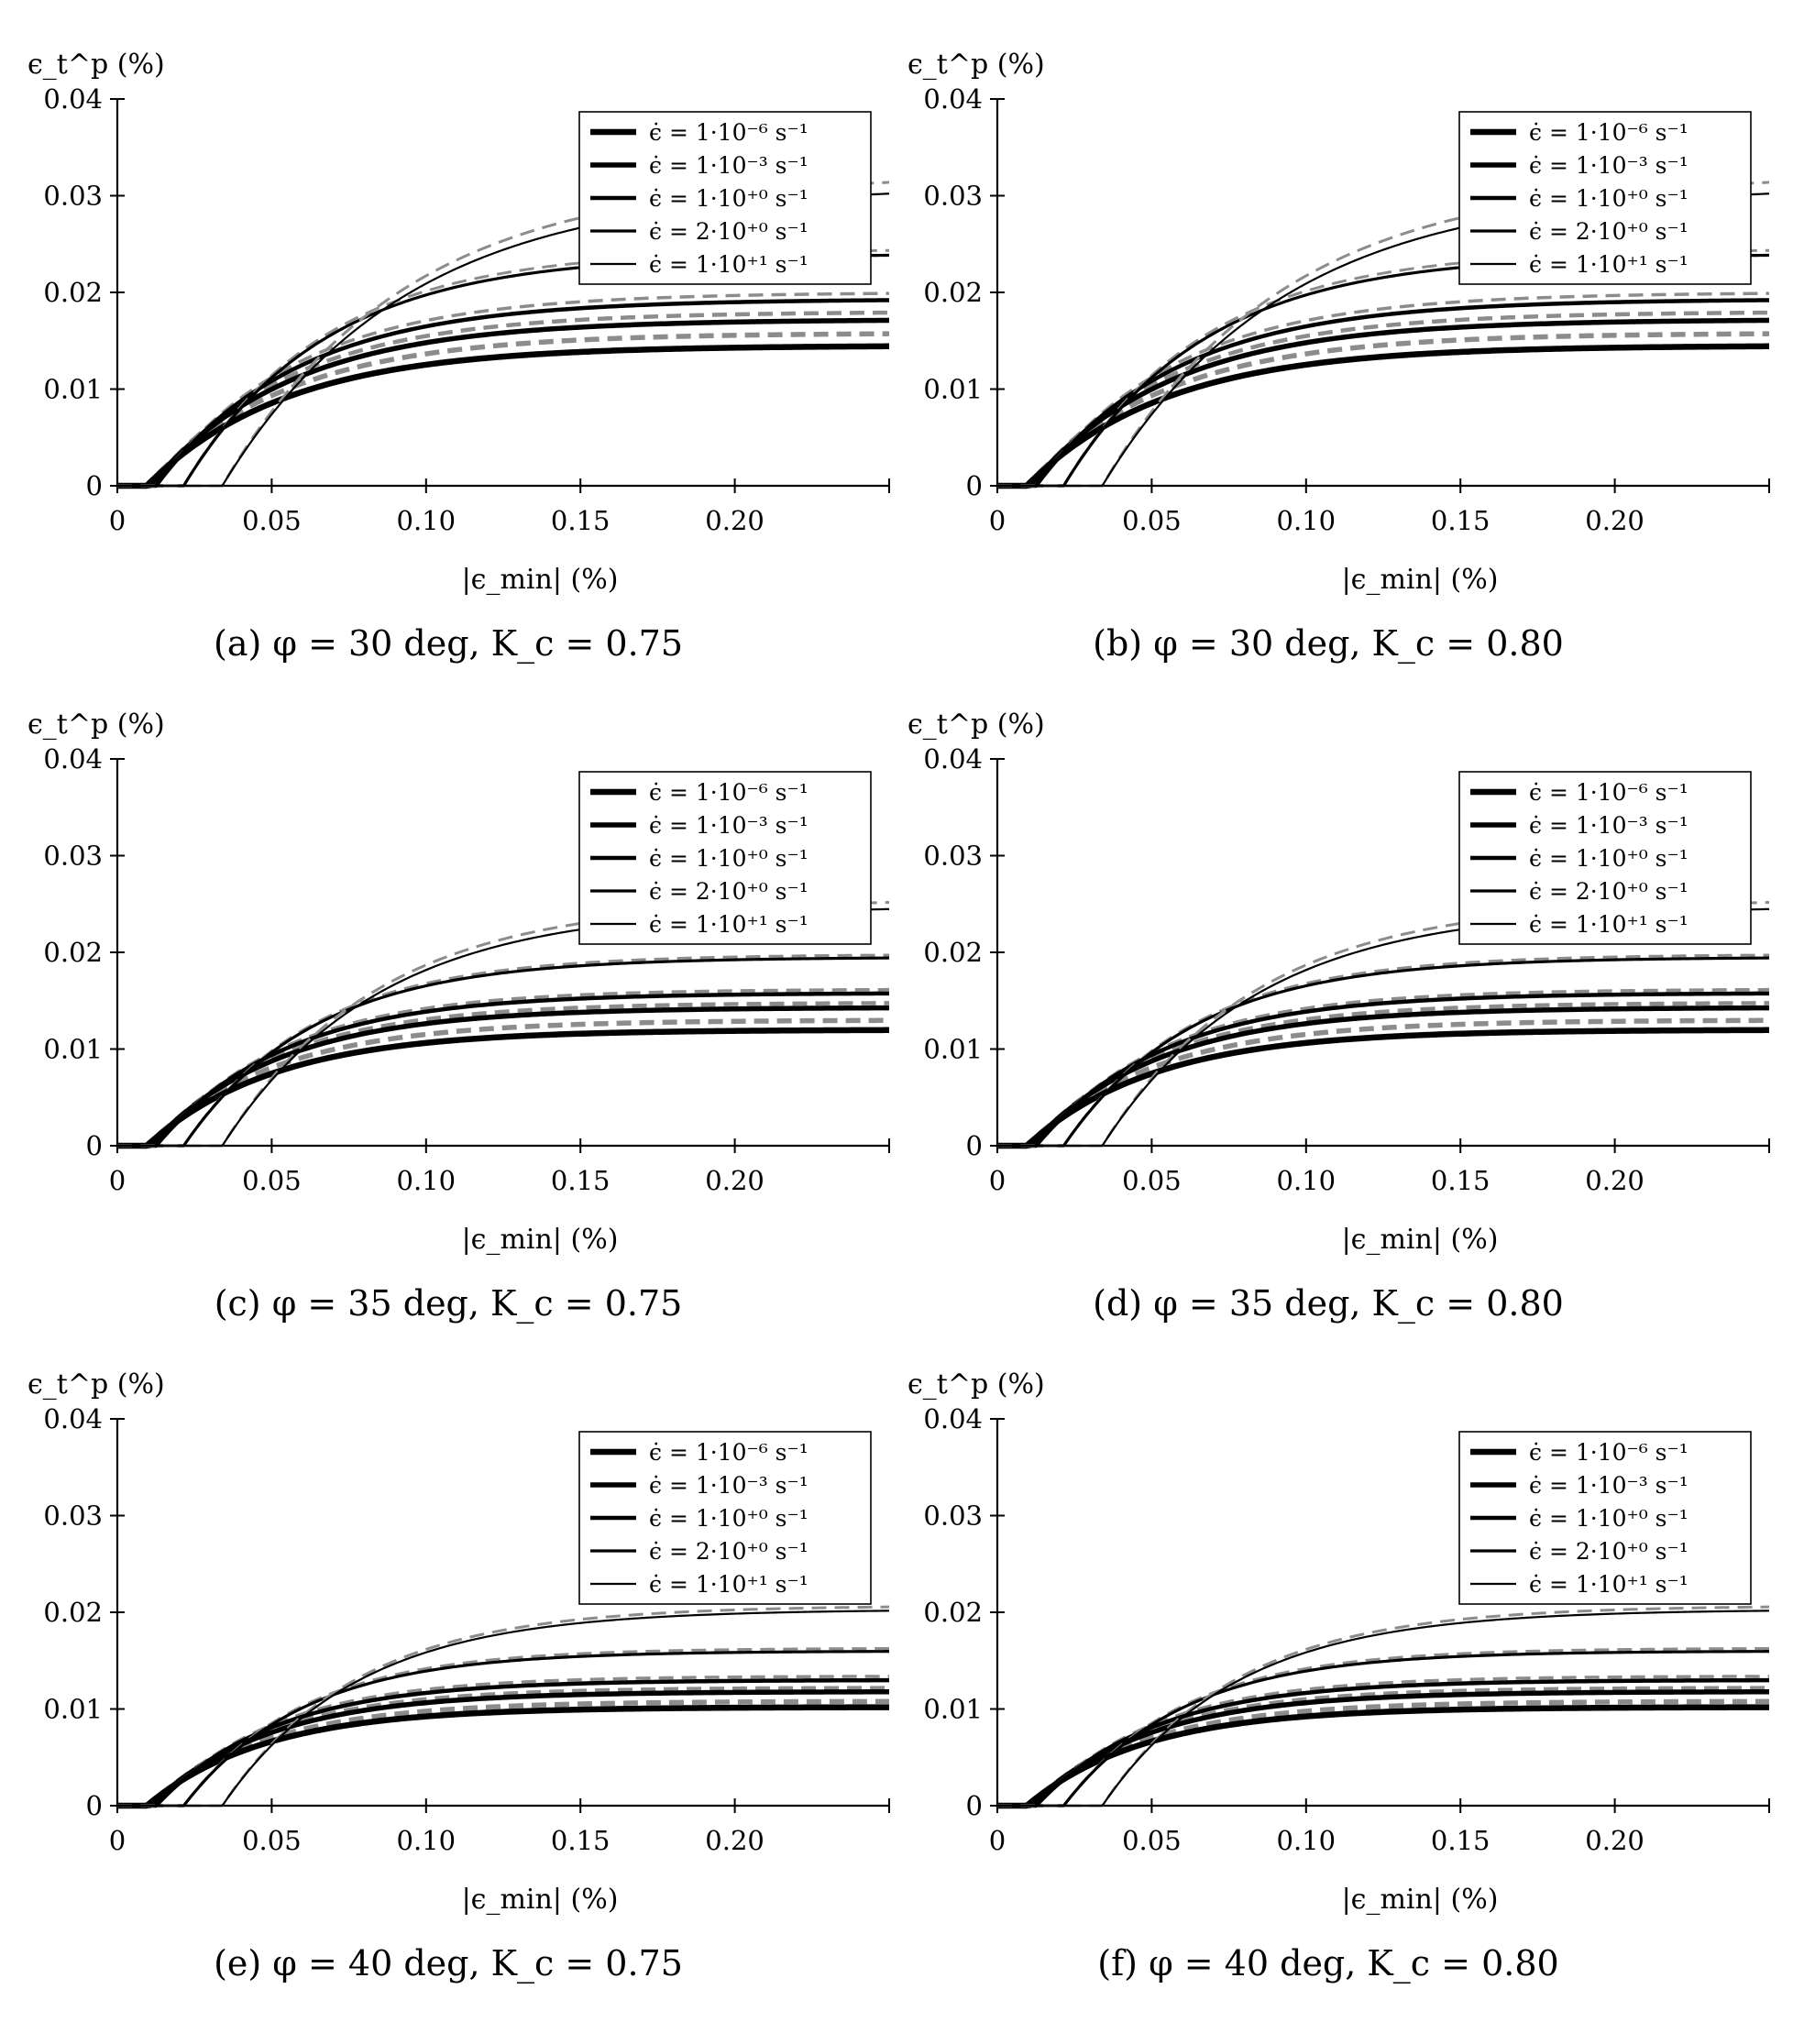  I want to click on panel-caption: (d) φ = 35 deg, K_c = 0.80, so click(1328, 1304).